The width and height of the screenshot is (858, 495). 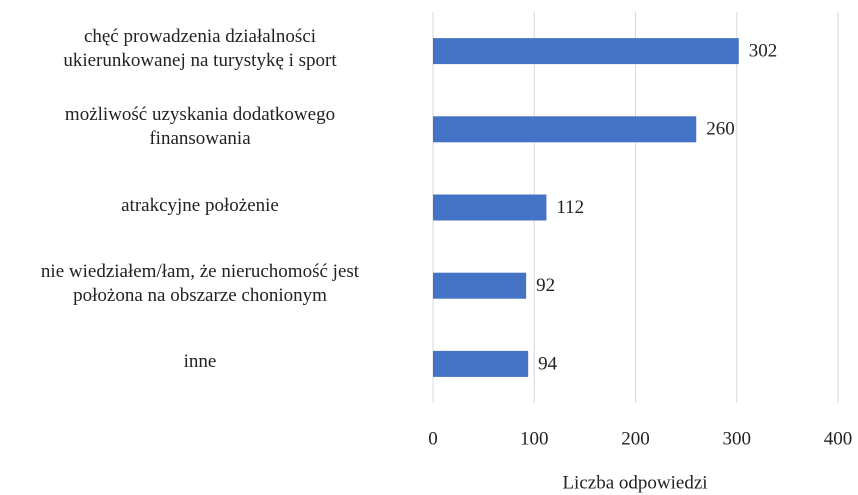 What do you see at coordinates (200, 361) in the screenshot?
I see `category-label: inne` at bounding box center [200, 361].